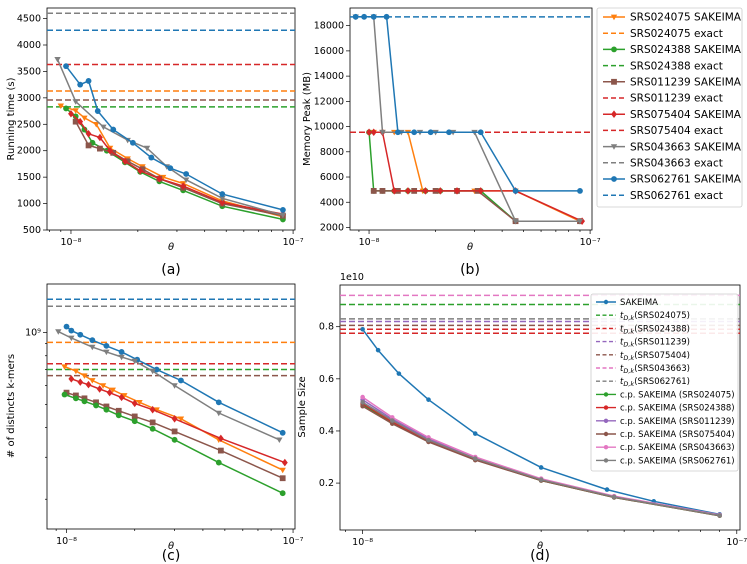 The height and width of the screenshot is (564, 747). What do you see at coordinates (332, 227) in the screenshot?
I see `panel-b-y-tick-label: 2000` at bounding box center [332, 227].